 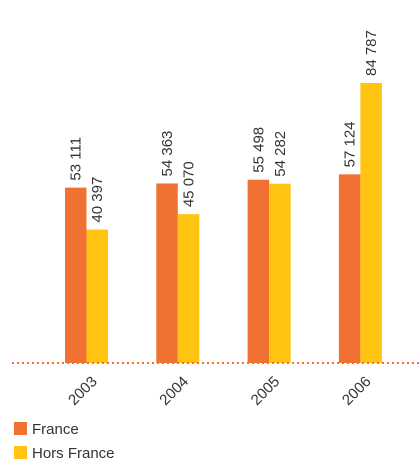 I want to click on legend-label: France, so click(x=55, y=429).